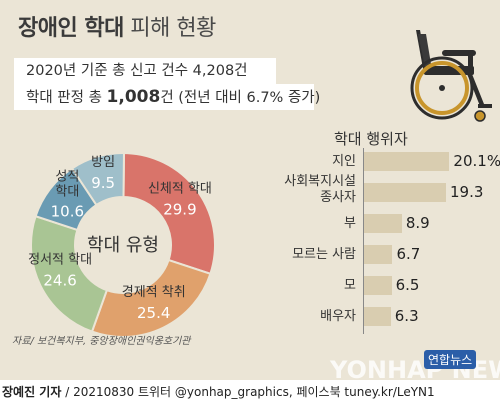 The width and height of the screenshot is (500, 404). What do you see at coordinates (451, 76) in the screenshot?
I see `wheelchair-icon` at bounding box center [451, 76].